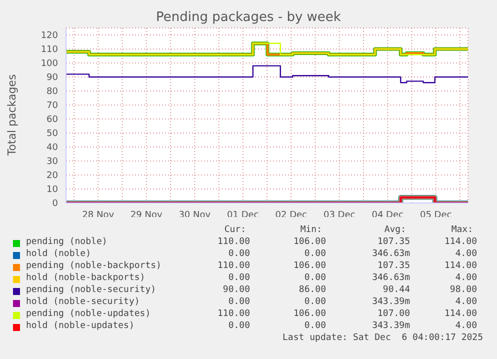 The height and width of the screenshot is (359, 497). Describe the element at coordinates (383, 339) in the screenshot. I see `text: Last update: Sat Dec 6 04:00:17 2025` at that location.